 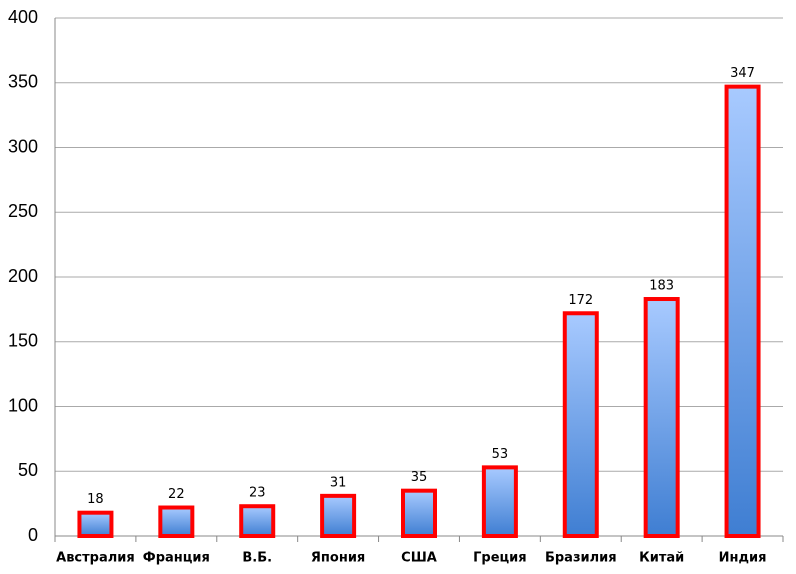 What do you see at coordinates (23, 82) in the screenshot?
I see `y-tick-label: 350` at bounding box center [23, 82].